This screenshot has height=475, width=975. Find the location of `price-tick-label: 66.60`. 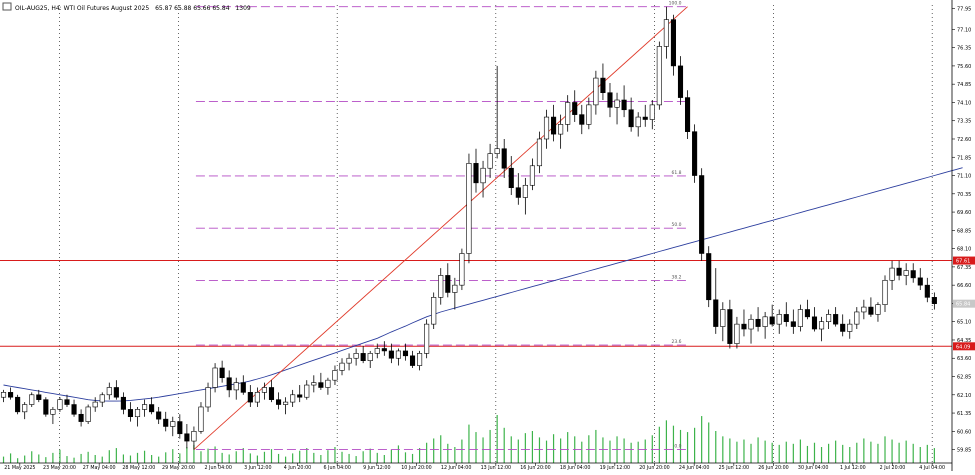

price-tick-label: 66.60 is located at coordinates (964, 286).